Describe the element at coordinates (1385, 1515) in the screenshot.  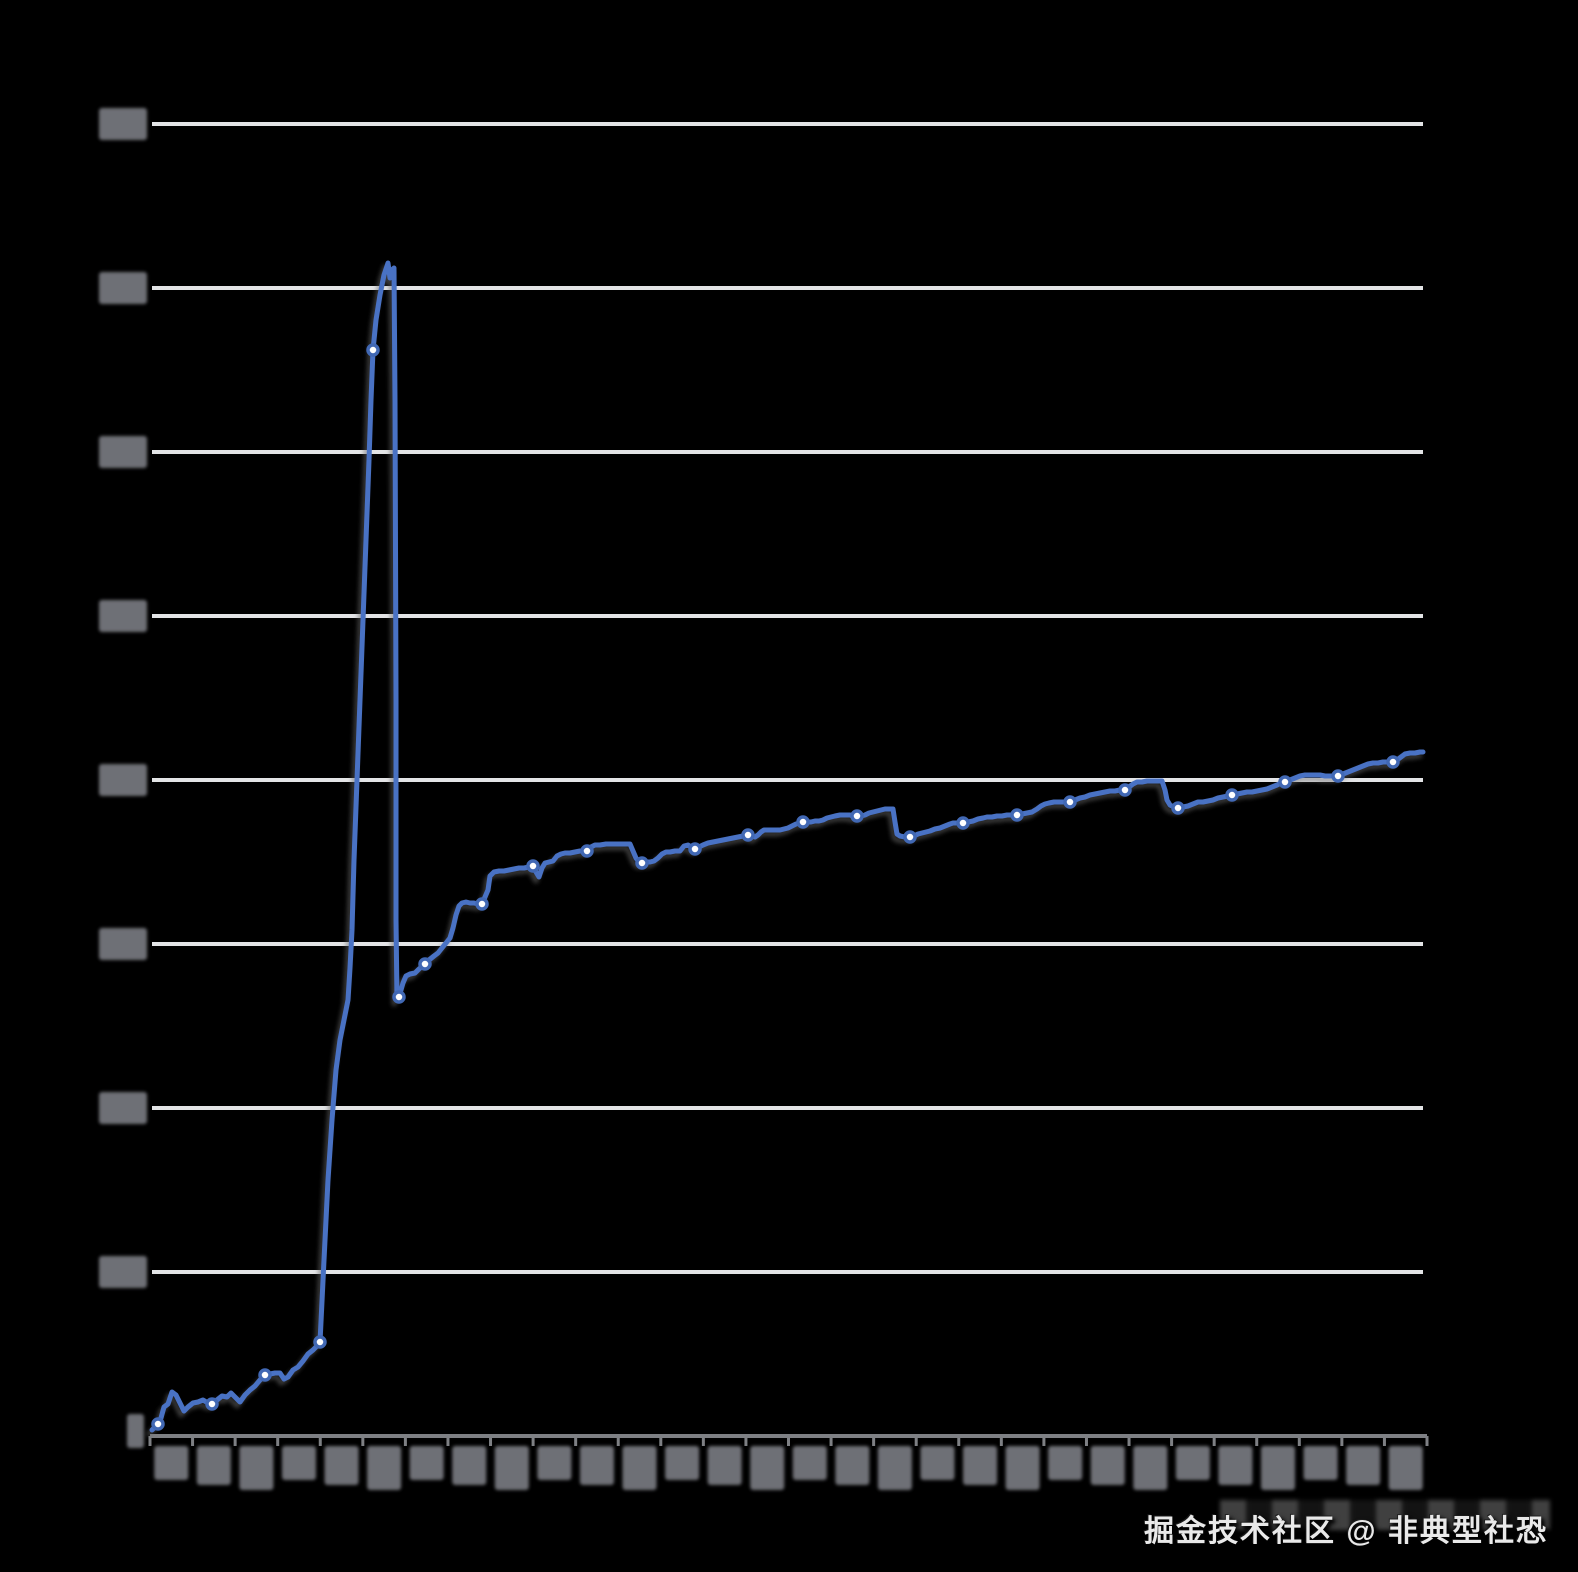
I see `watermark-blur-band` at that location.